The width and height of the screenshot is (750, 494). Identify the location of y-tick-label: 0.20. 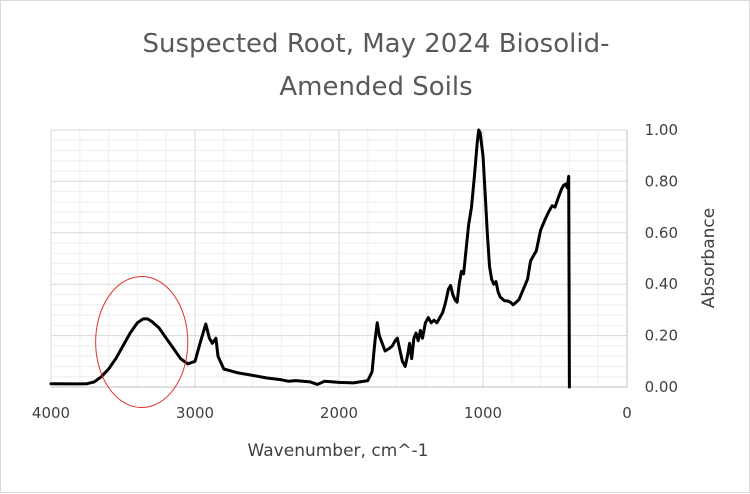
(661, 336).